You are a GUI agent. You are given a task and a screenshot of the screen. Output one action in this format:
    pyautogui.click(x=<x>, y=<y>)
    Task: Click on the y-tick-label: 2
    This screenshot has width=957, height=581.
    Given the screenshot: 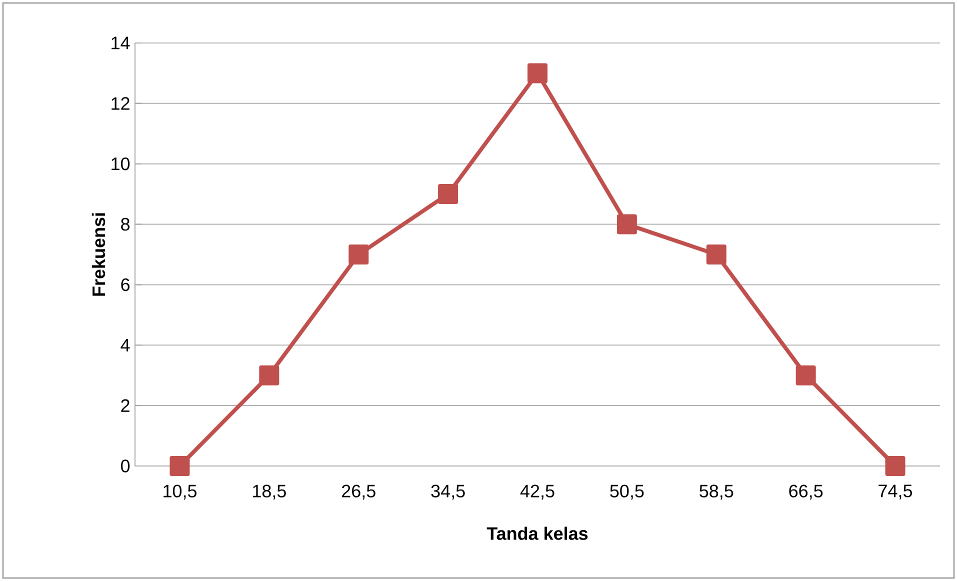 What is the action you would take?
    pyautogui.click(x=125, y=405)
    